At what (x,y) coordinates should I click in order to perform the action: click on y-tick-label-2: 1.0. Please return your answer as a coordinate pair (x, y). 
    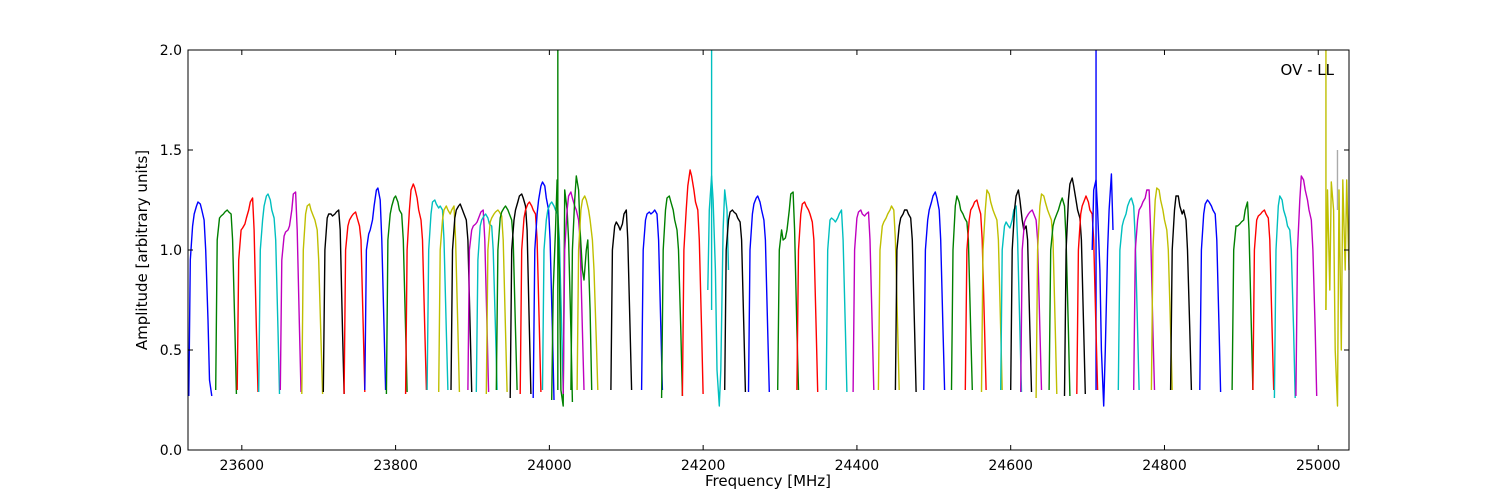
    Looking at the image, I should click on (171, 251).